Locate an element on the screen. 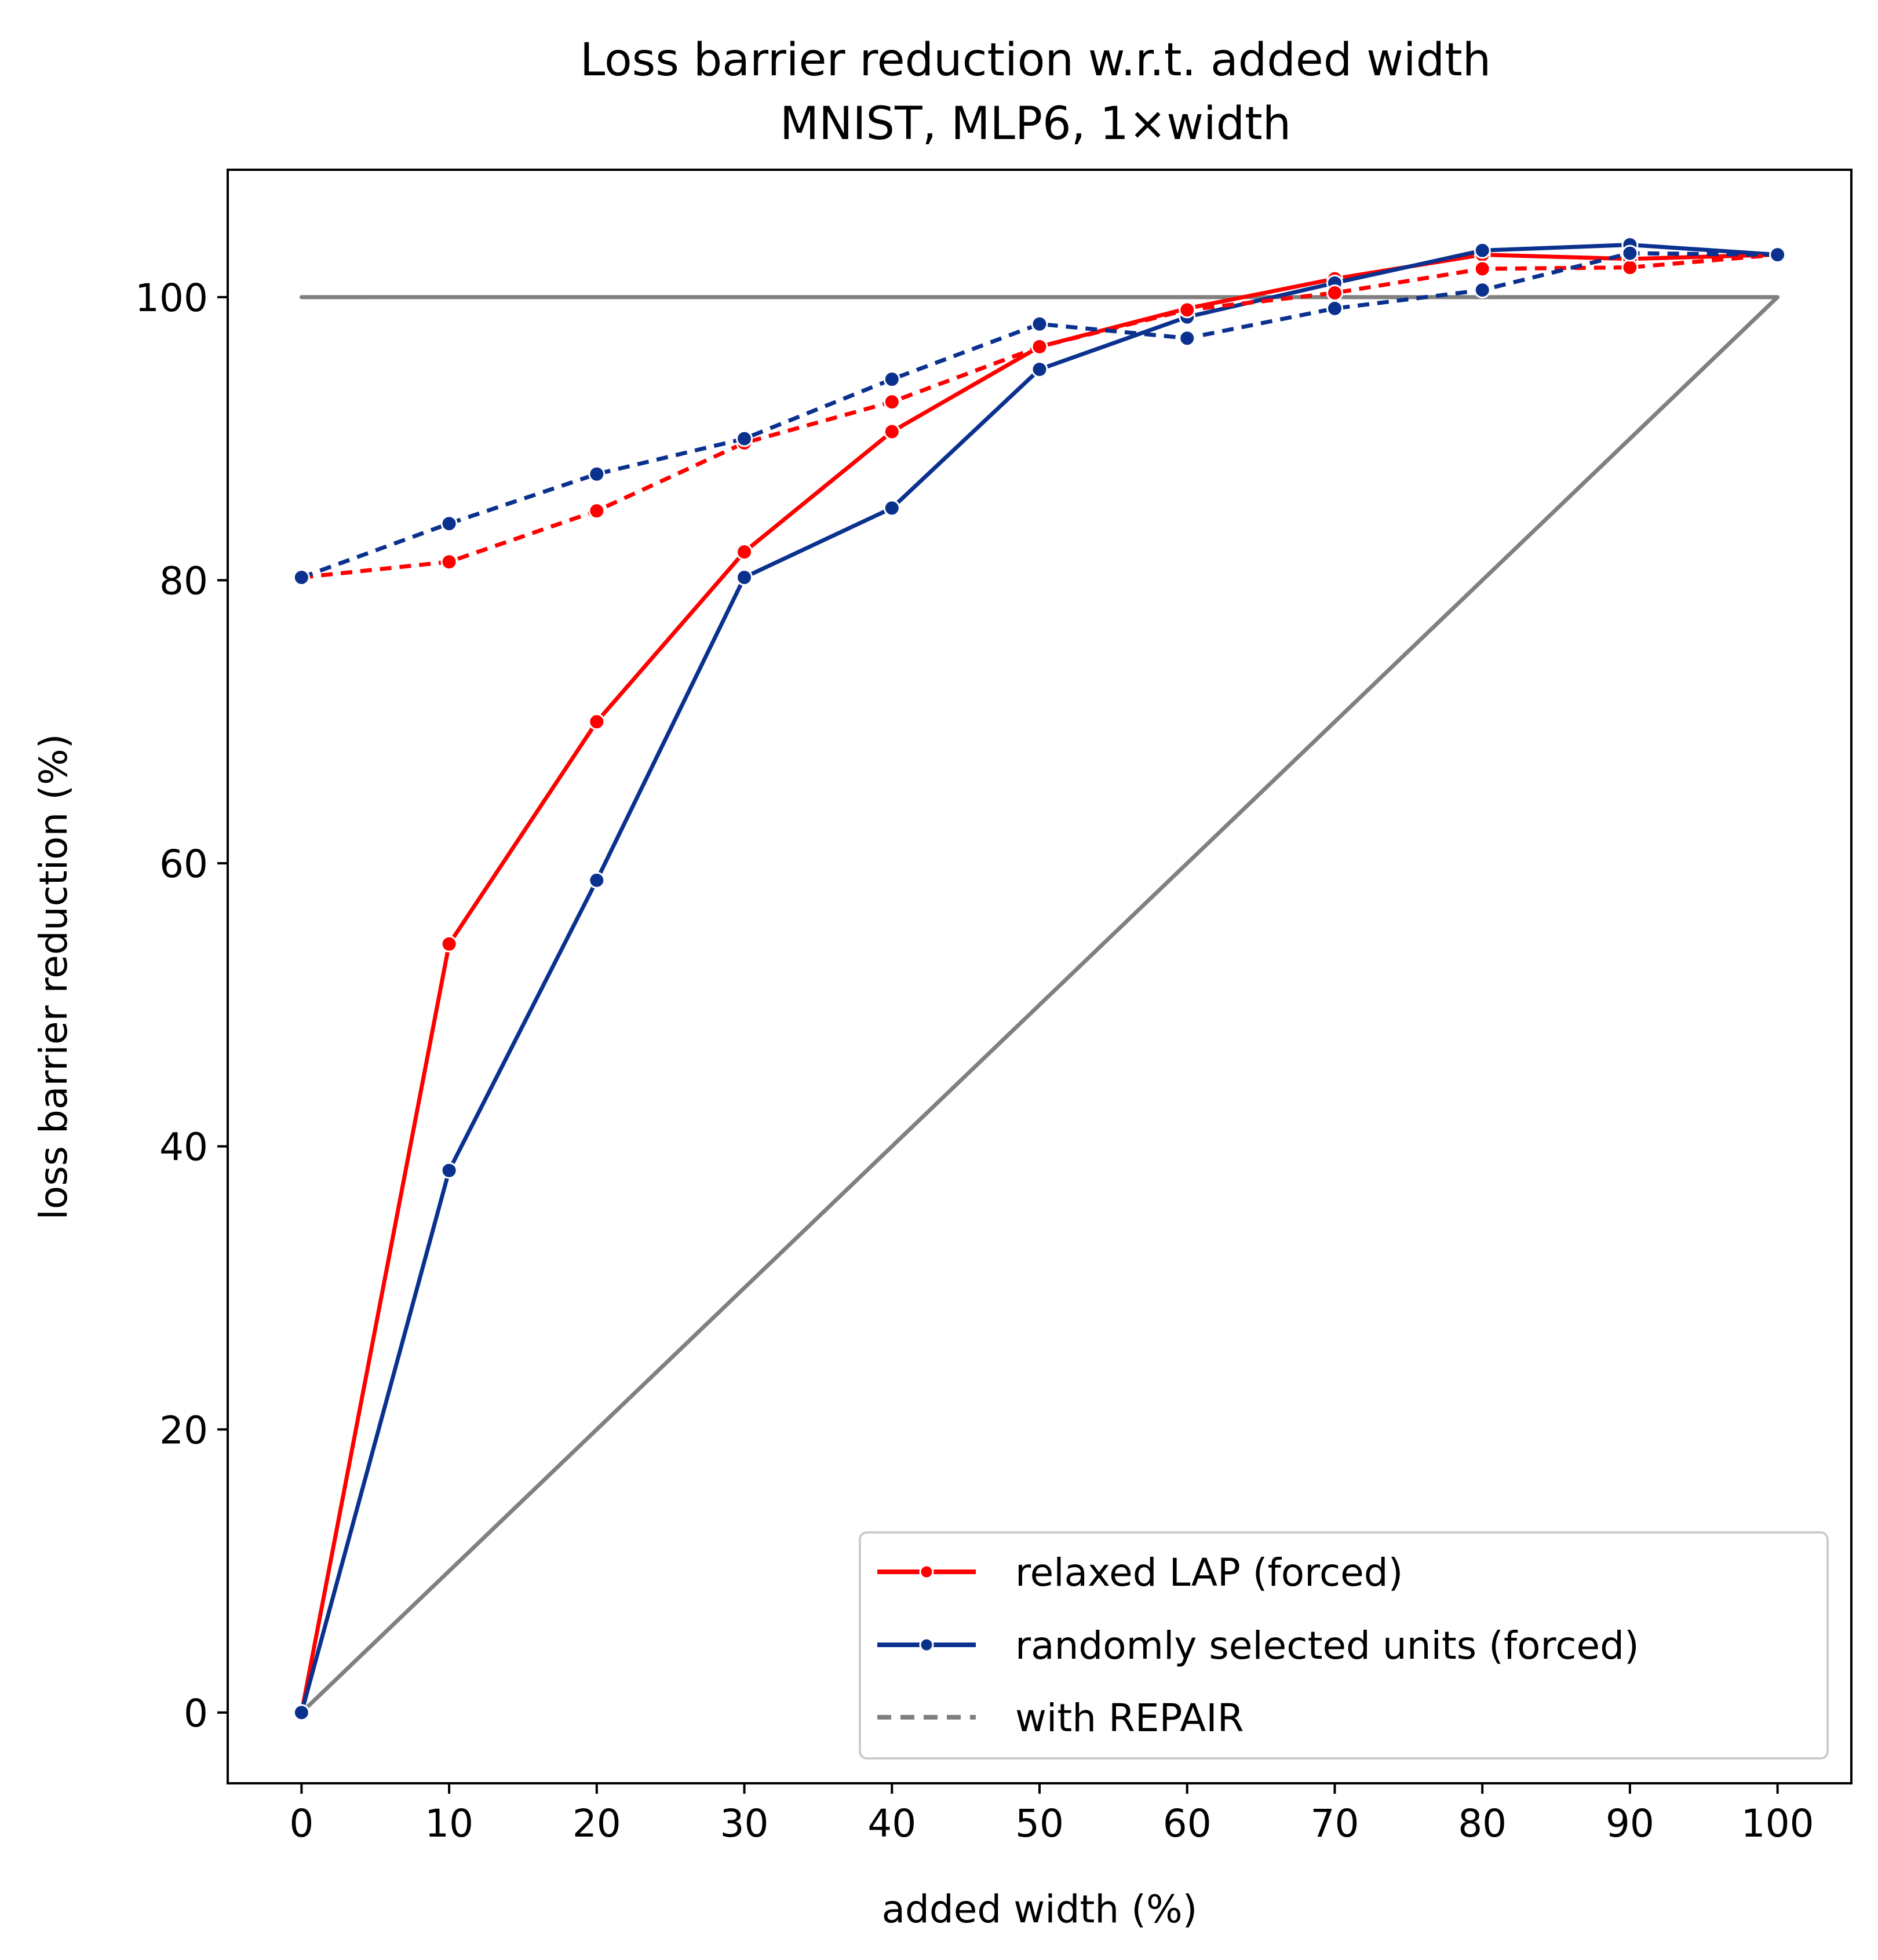 This screenshot has height=1960, width=1878. legend-marker-random-units is located at coordinates (926, 1644).